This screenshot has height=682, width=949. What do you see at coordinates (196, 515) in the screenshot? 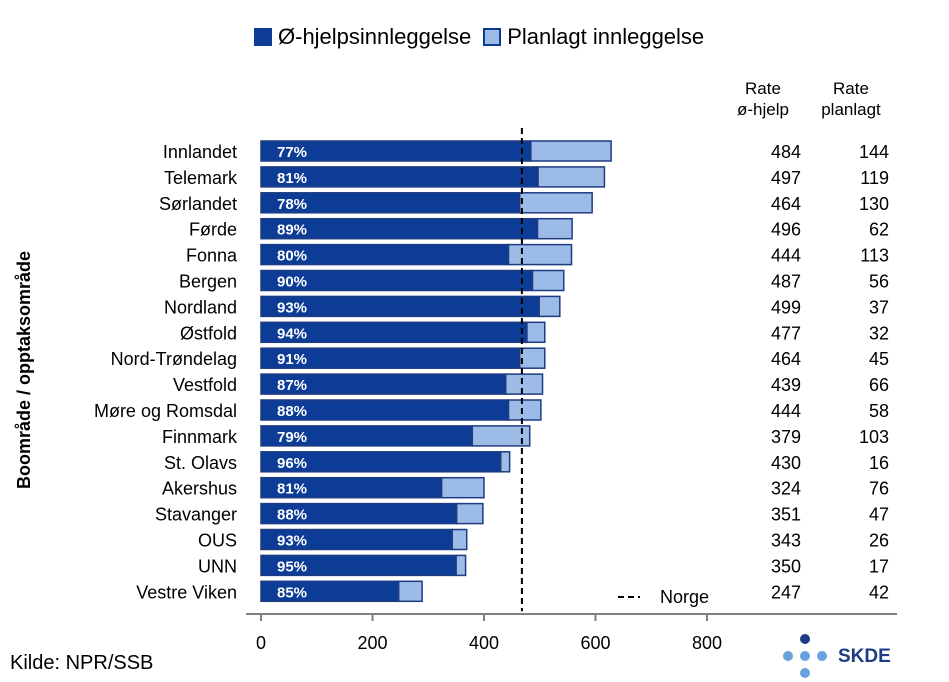
I see `category-label-stavanger: Stavanger` at bounding box center [196, 515].